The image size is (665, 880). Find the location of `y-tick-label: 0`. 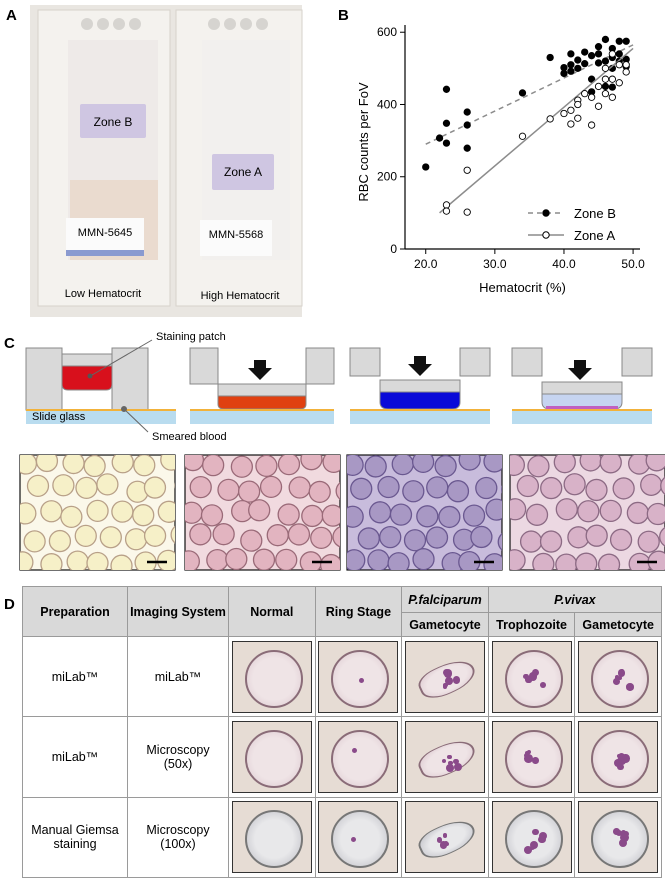

y-tick-label: 0 is located at coordinates (393, 249).